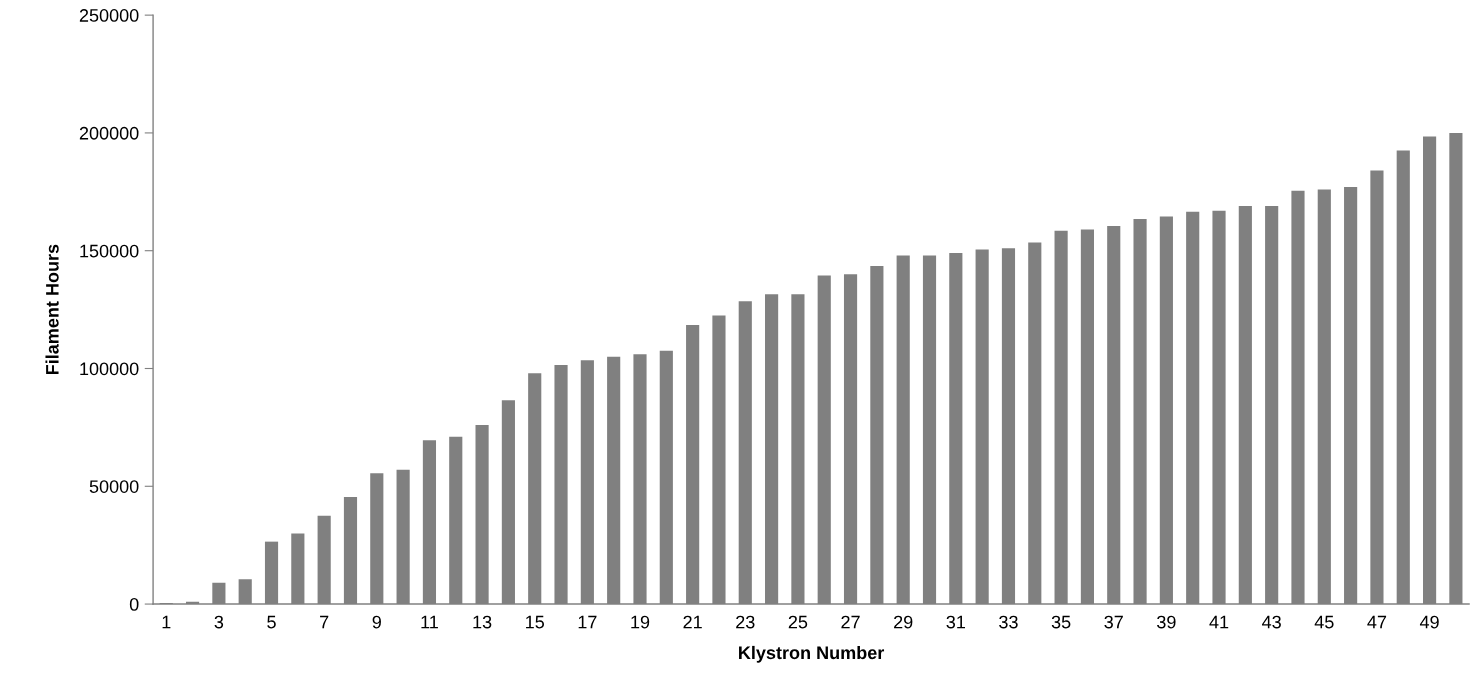 This screenshot has width=1472, height=688. What do you see at coordinates (1429, 622) in the screenshot?
I see `x-tick-label: 49` at bounding box center [1429, 622].